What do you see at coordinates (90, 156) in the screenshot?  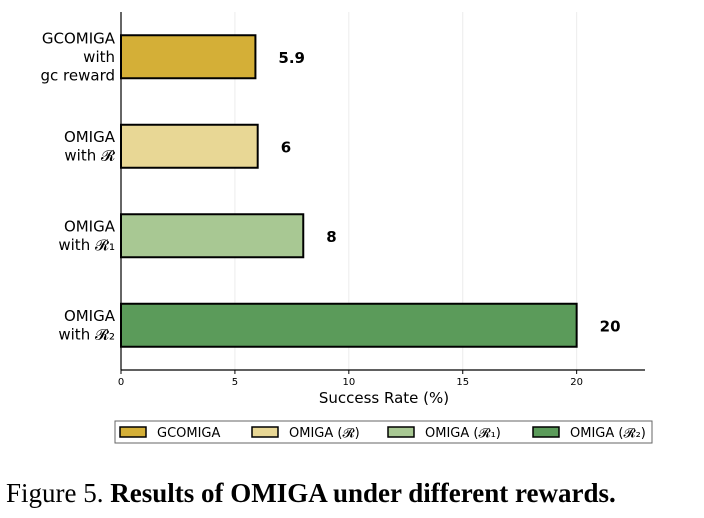 I see `category-label-line: with 𝓡` at bounding box center [90, 156].